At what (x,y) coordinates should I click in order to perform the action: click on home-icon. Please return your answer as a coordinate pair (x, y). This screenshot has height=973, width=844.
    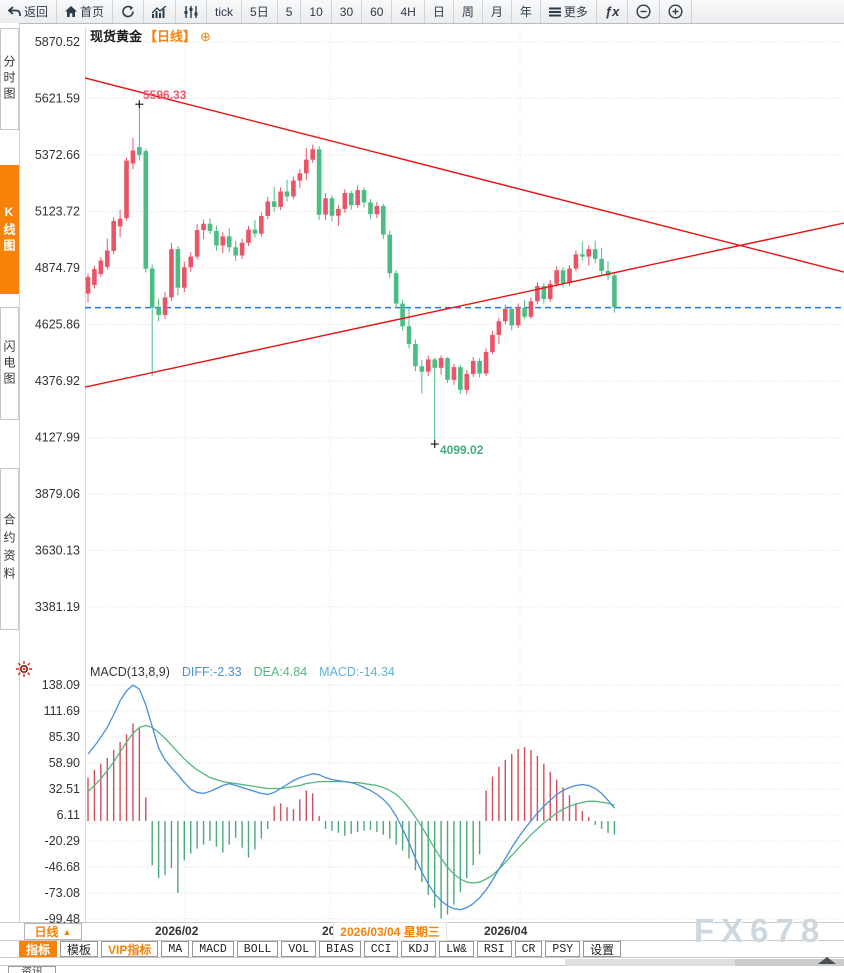
    Looking at the image, I should click on (71, 11).